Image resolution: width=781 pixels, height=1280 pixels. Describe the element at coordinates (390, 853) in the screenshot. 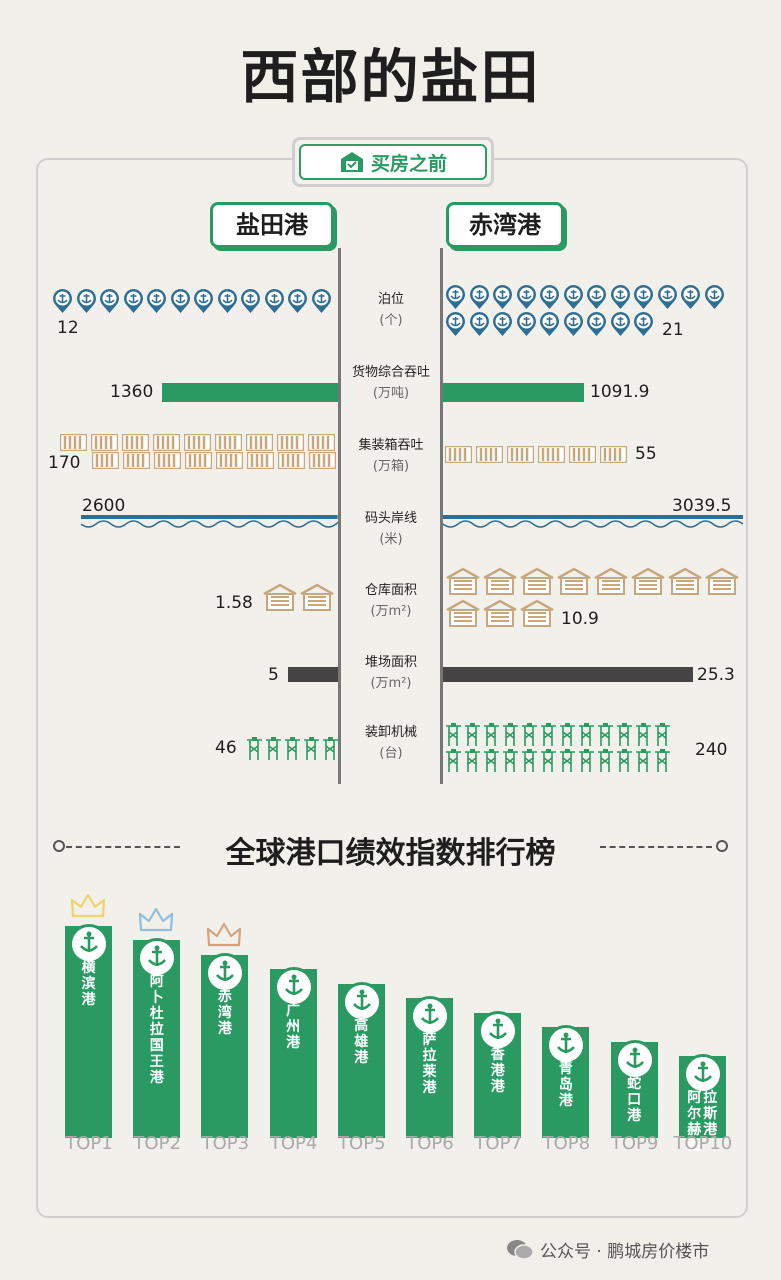

I see `ranking-title: 全球港口绩效指数排行榜` at that location.